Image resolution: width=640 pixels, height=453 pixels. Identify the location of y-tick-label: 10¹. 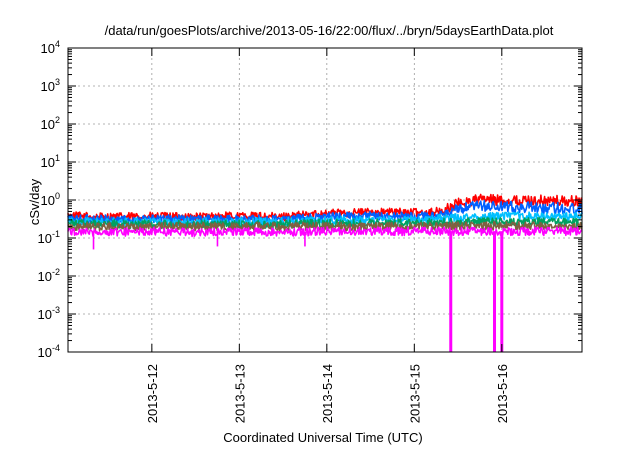
(50, 161).